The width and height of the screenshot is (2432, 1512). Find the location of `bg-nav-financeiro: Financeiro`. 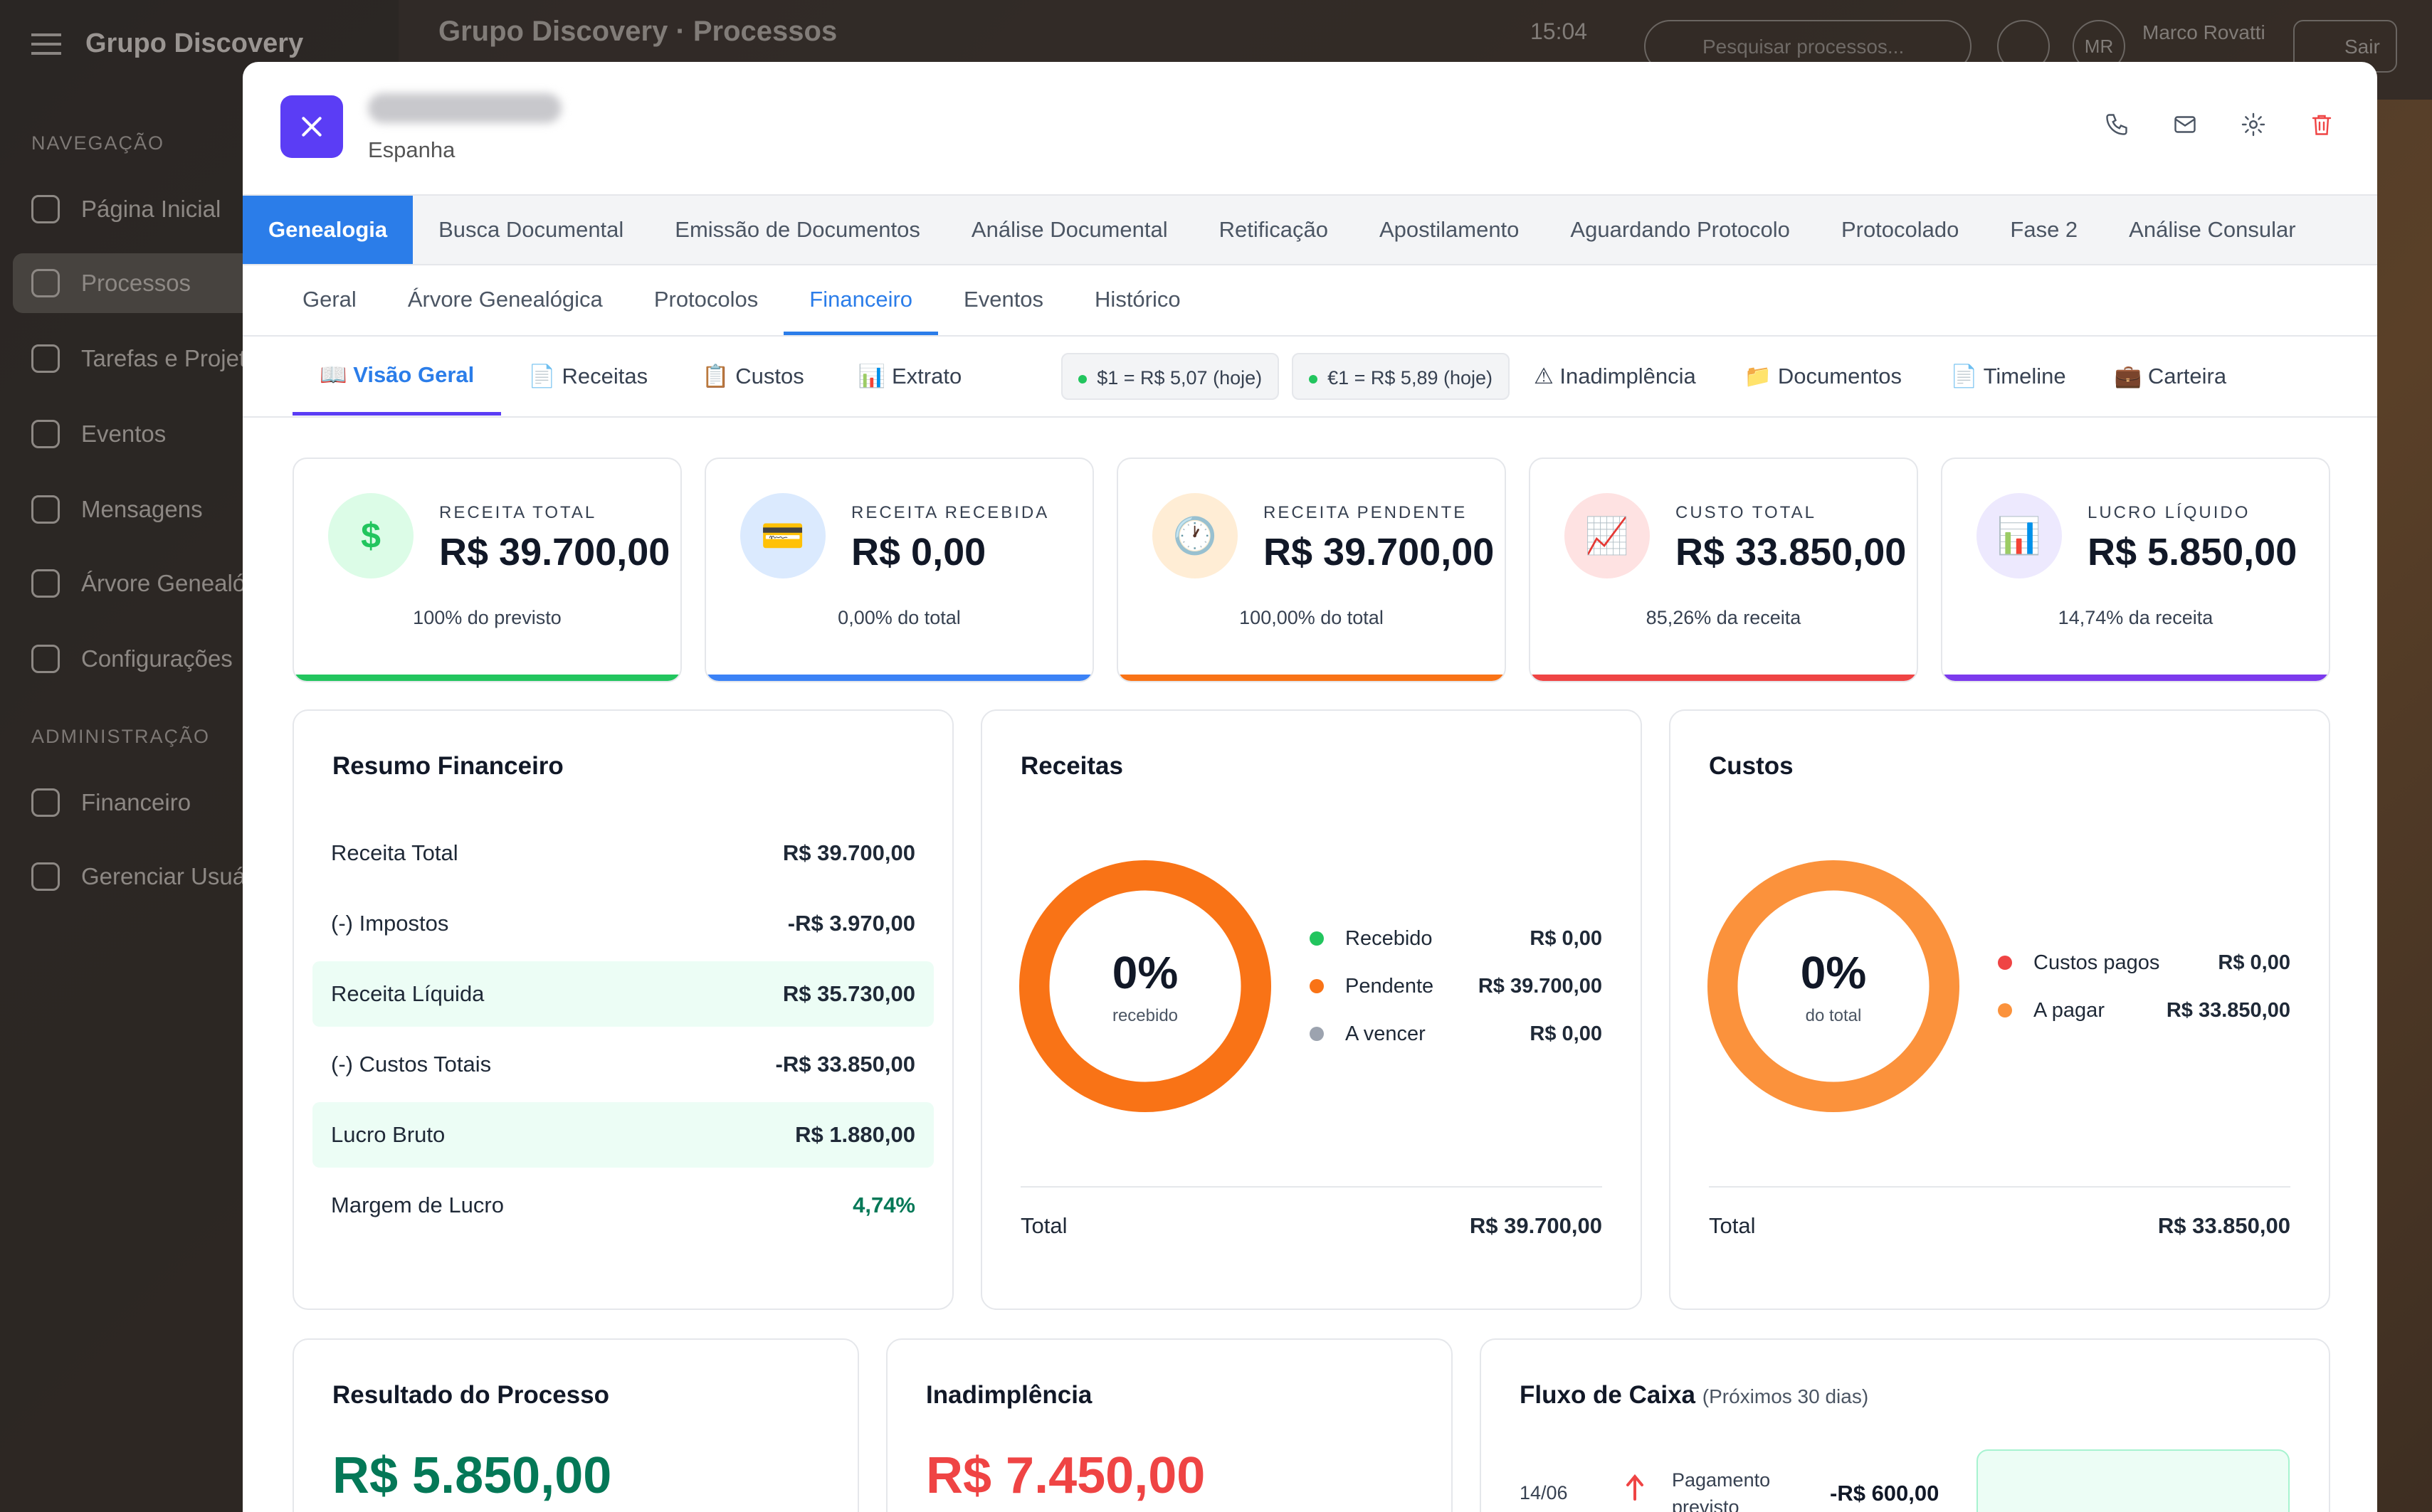

bg-nav-financeiro: Financeiro is located at coordinates (111, 802).